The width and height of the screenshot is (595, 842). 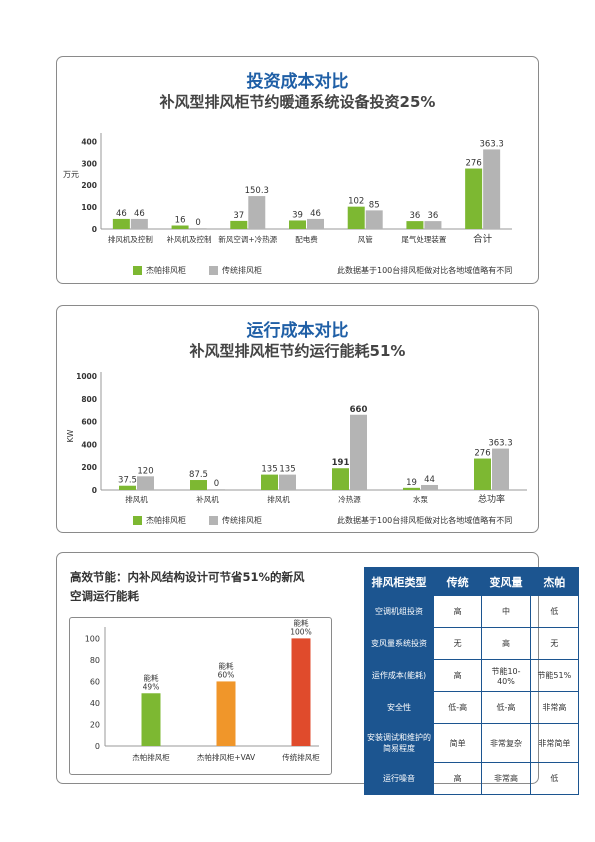 What do you see at coordinates (365, 239) in the screenshot?
I see `x-tick-label: 风管` at bounding box center [365, 239].